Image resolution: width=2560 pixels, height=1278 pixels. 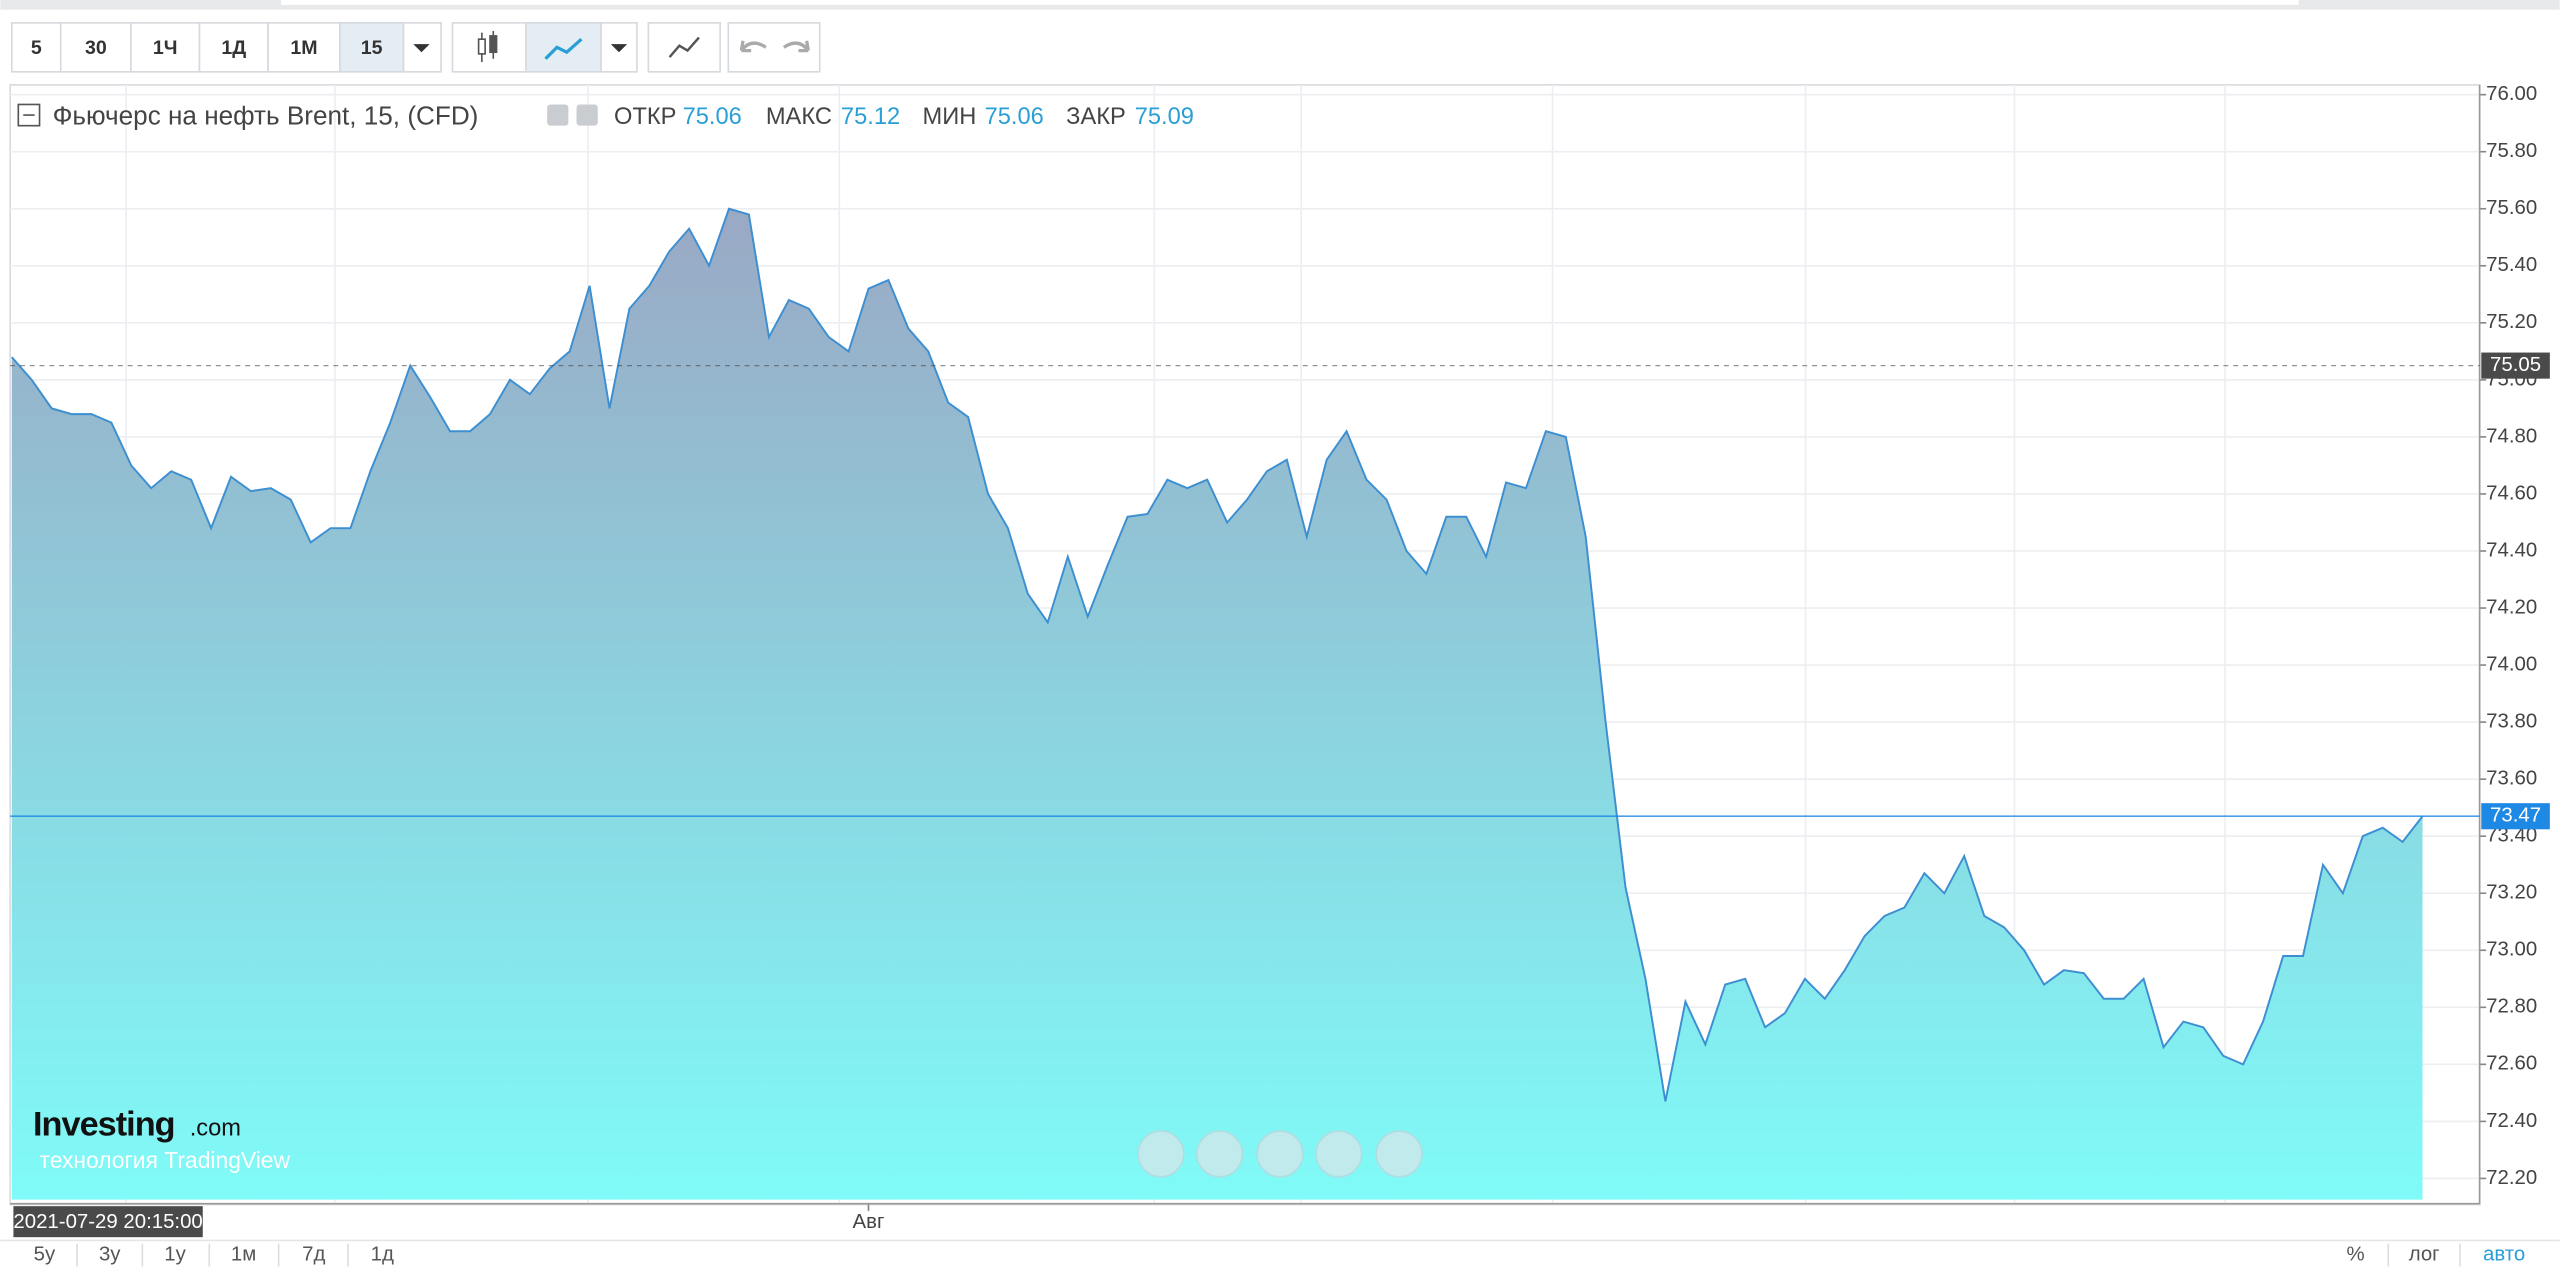 I want to click on logo-suffix: .com, so click(x=215, y=1129).